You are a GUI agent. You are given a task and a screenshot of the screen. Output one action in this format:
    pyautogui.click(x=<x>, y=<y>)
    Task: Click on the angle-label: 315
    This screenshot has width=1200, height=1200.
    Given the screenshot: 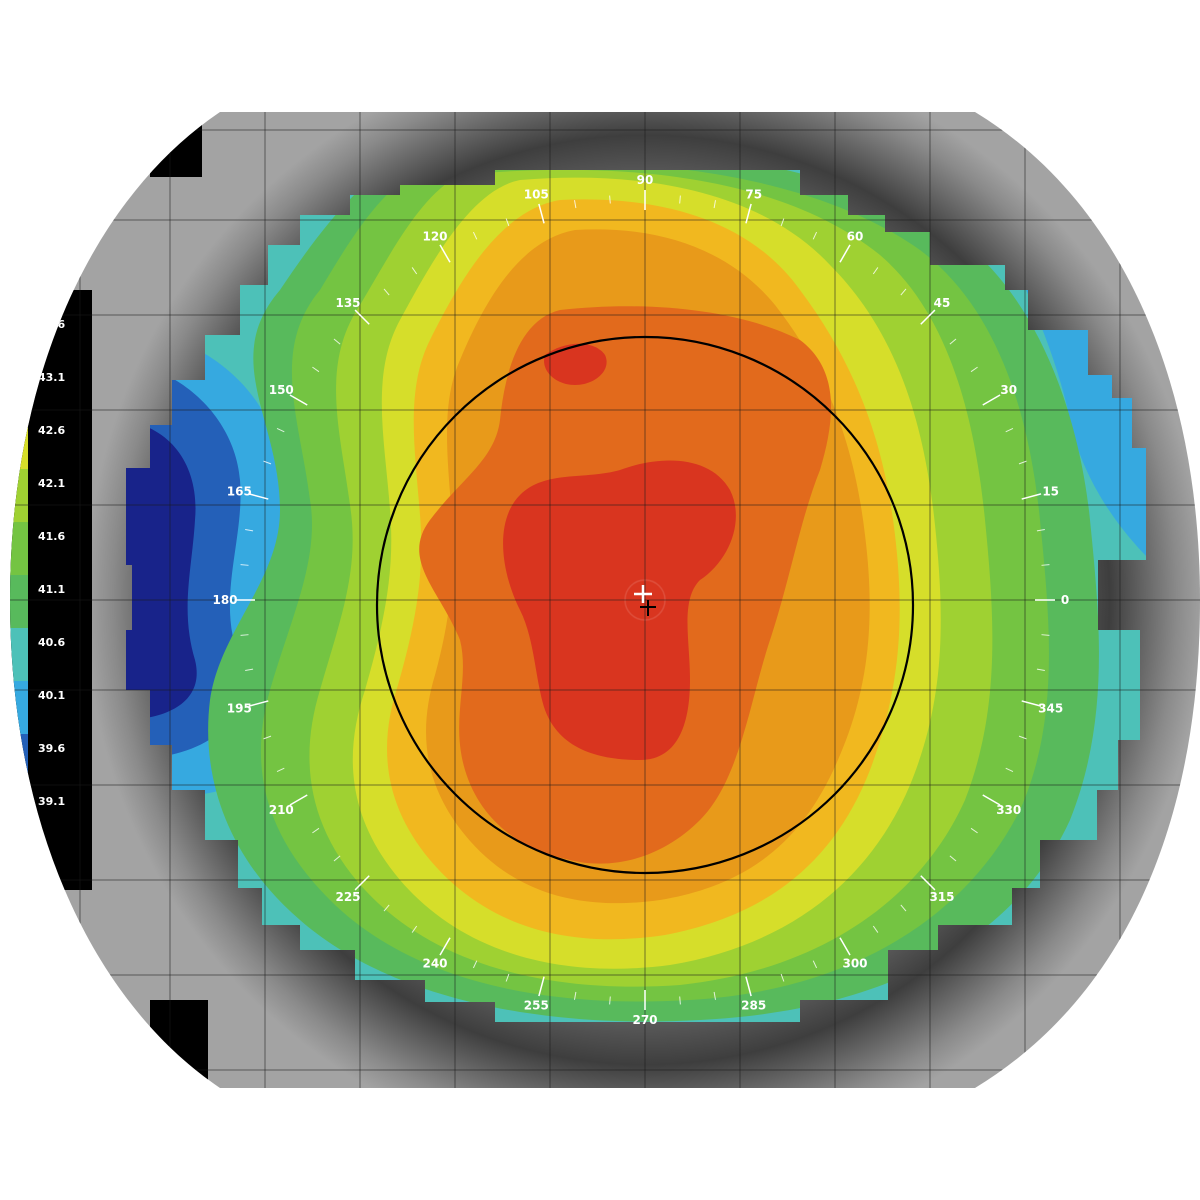 What is the action you would take?
    pyautogui.click(x=941, y=897)
    